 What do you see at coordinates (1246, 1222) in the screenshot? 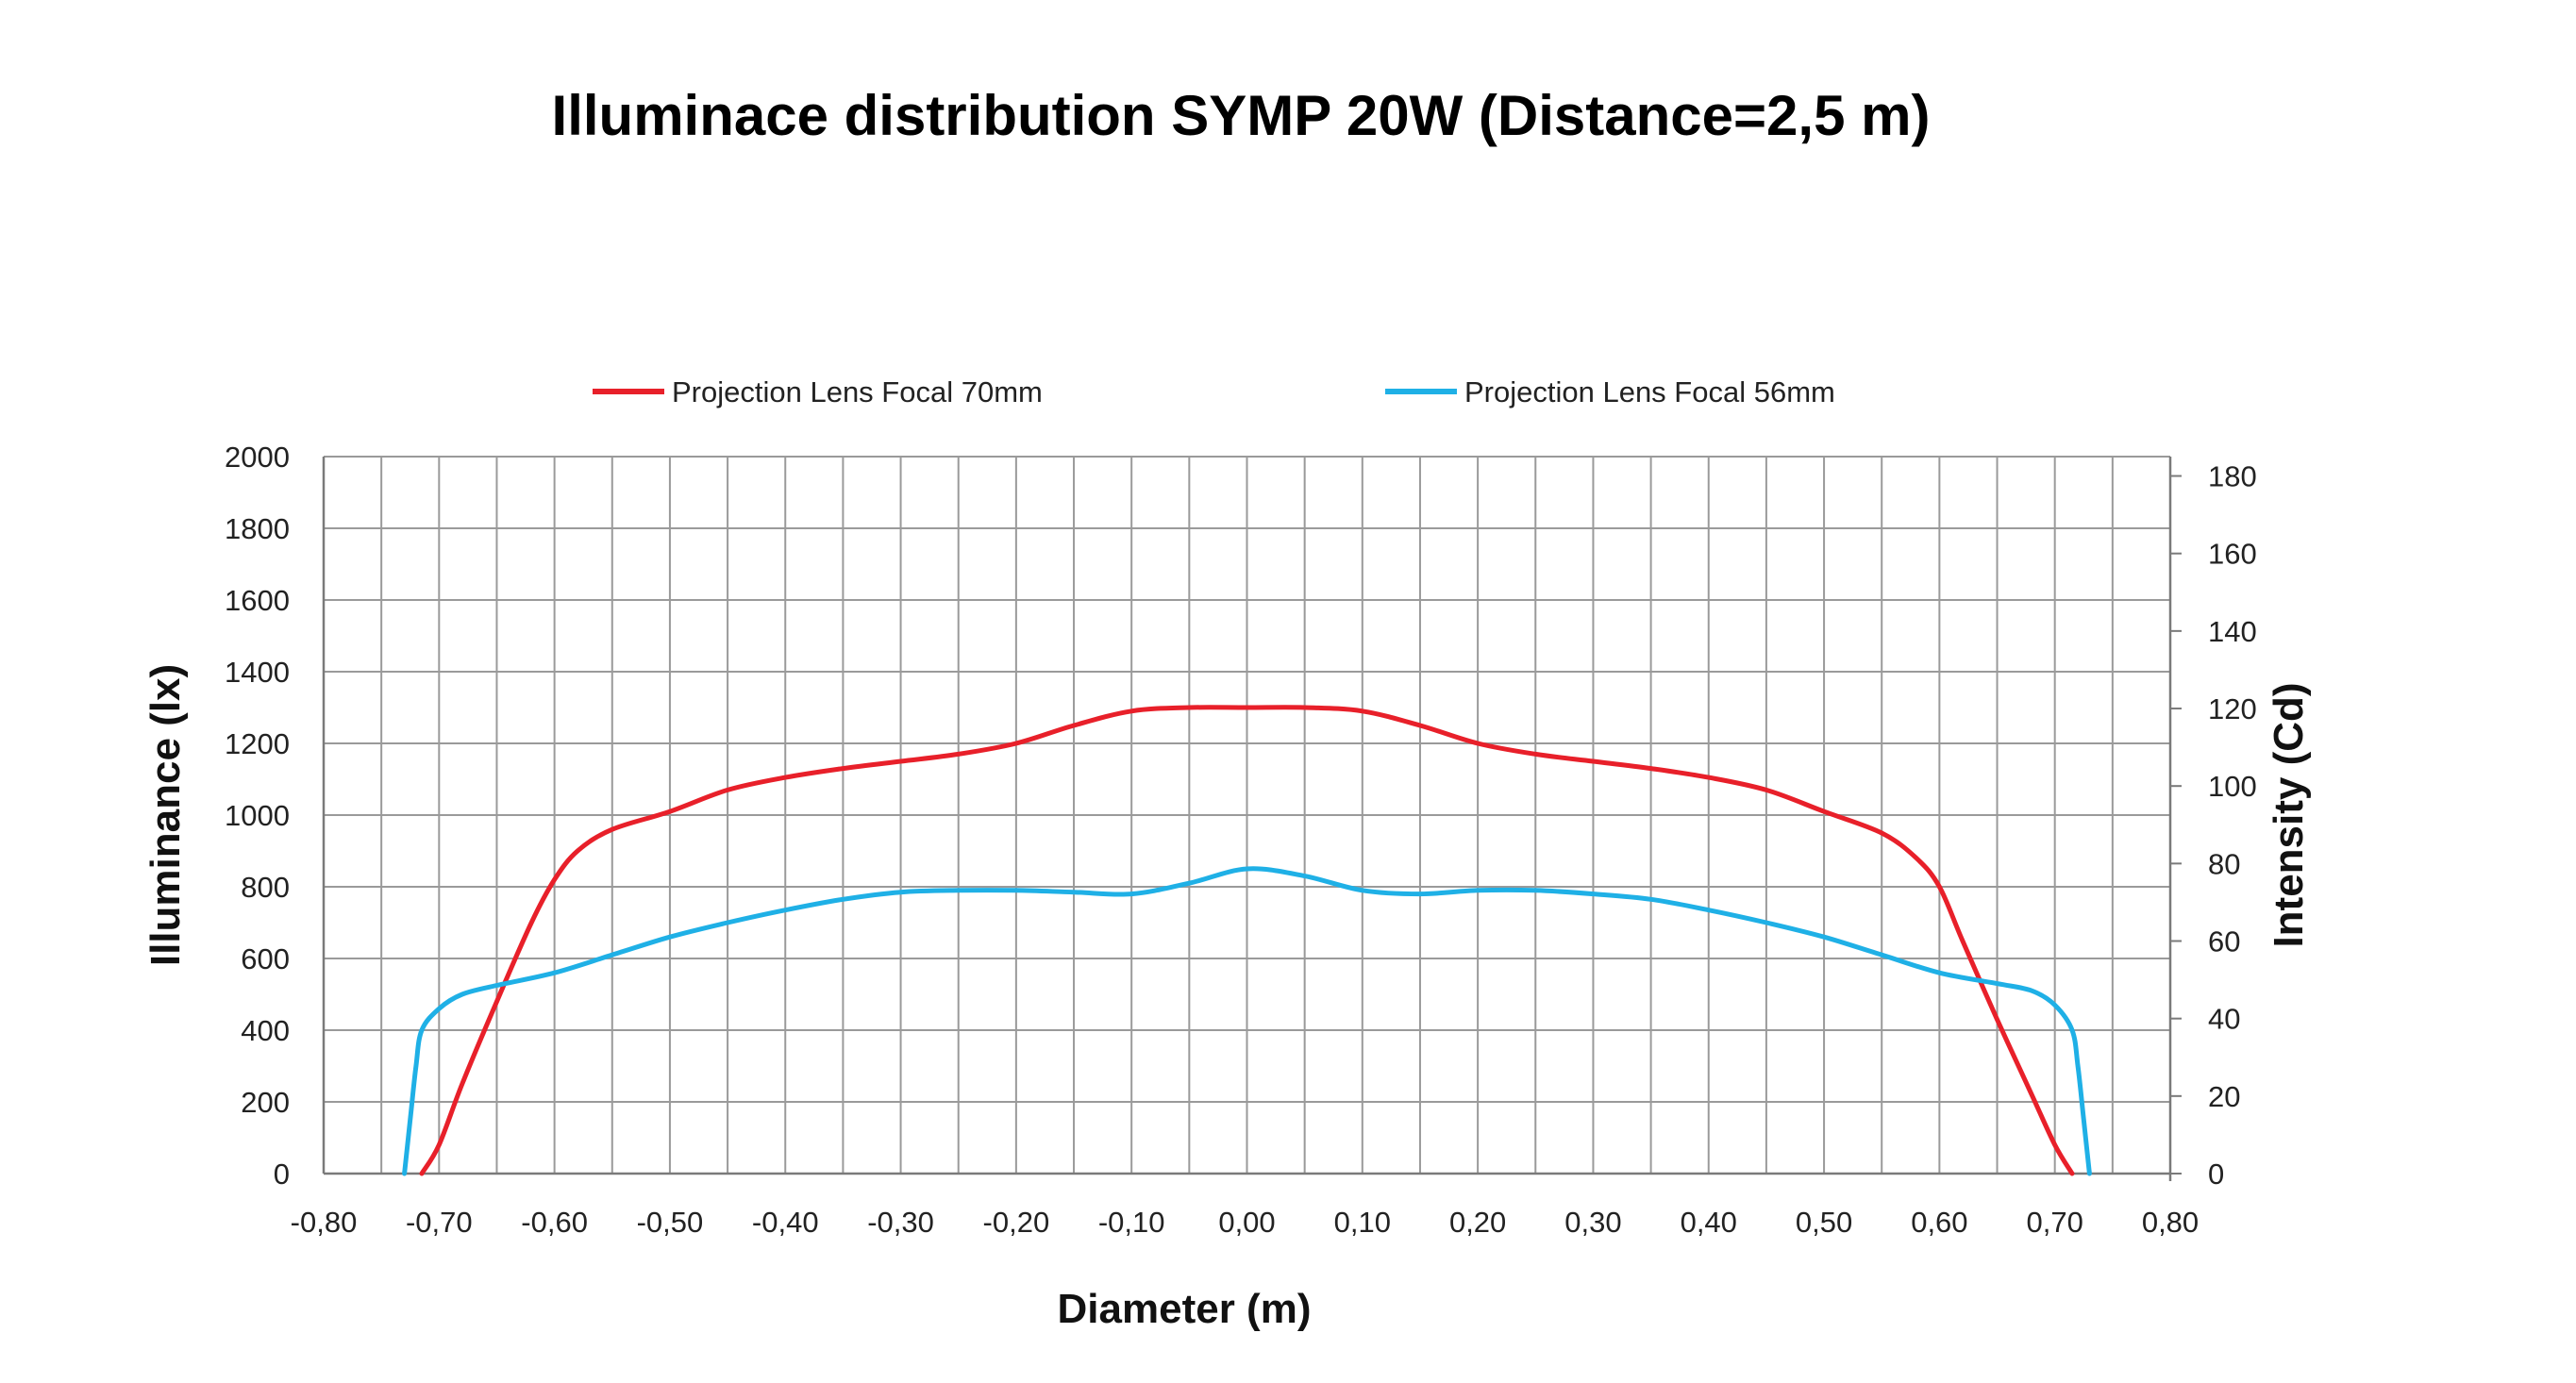
I see `x-tick-label: 0,00` at bounding box center [1246, 1222].